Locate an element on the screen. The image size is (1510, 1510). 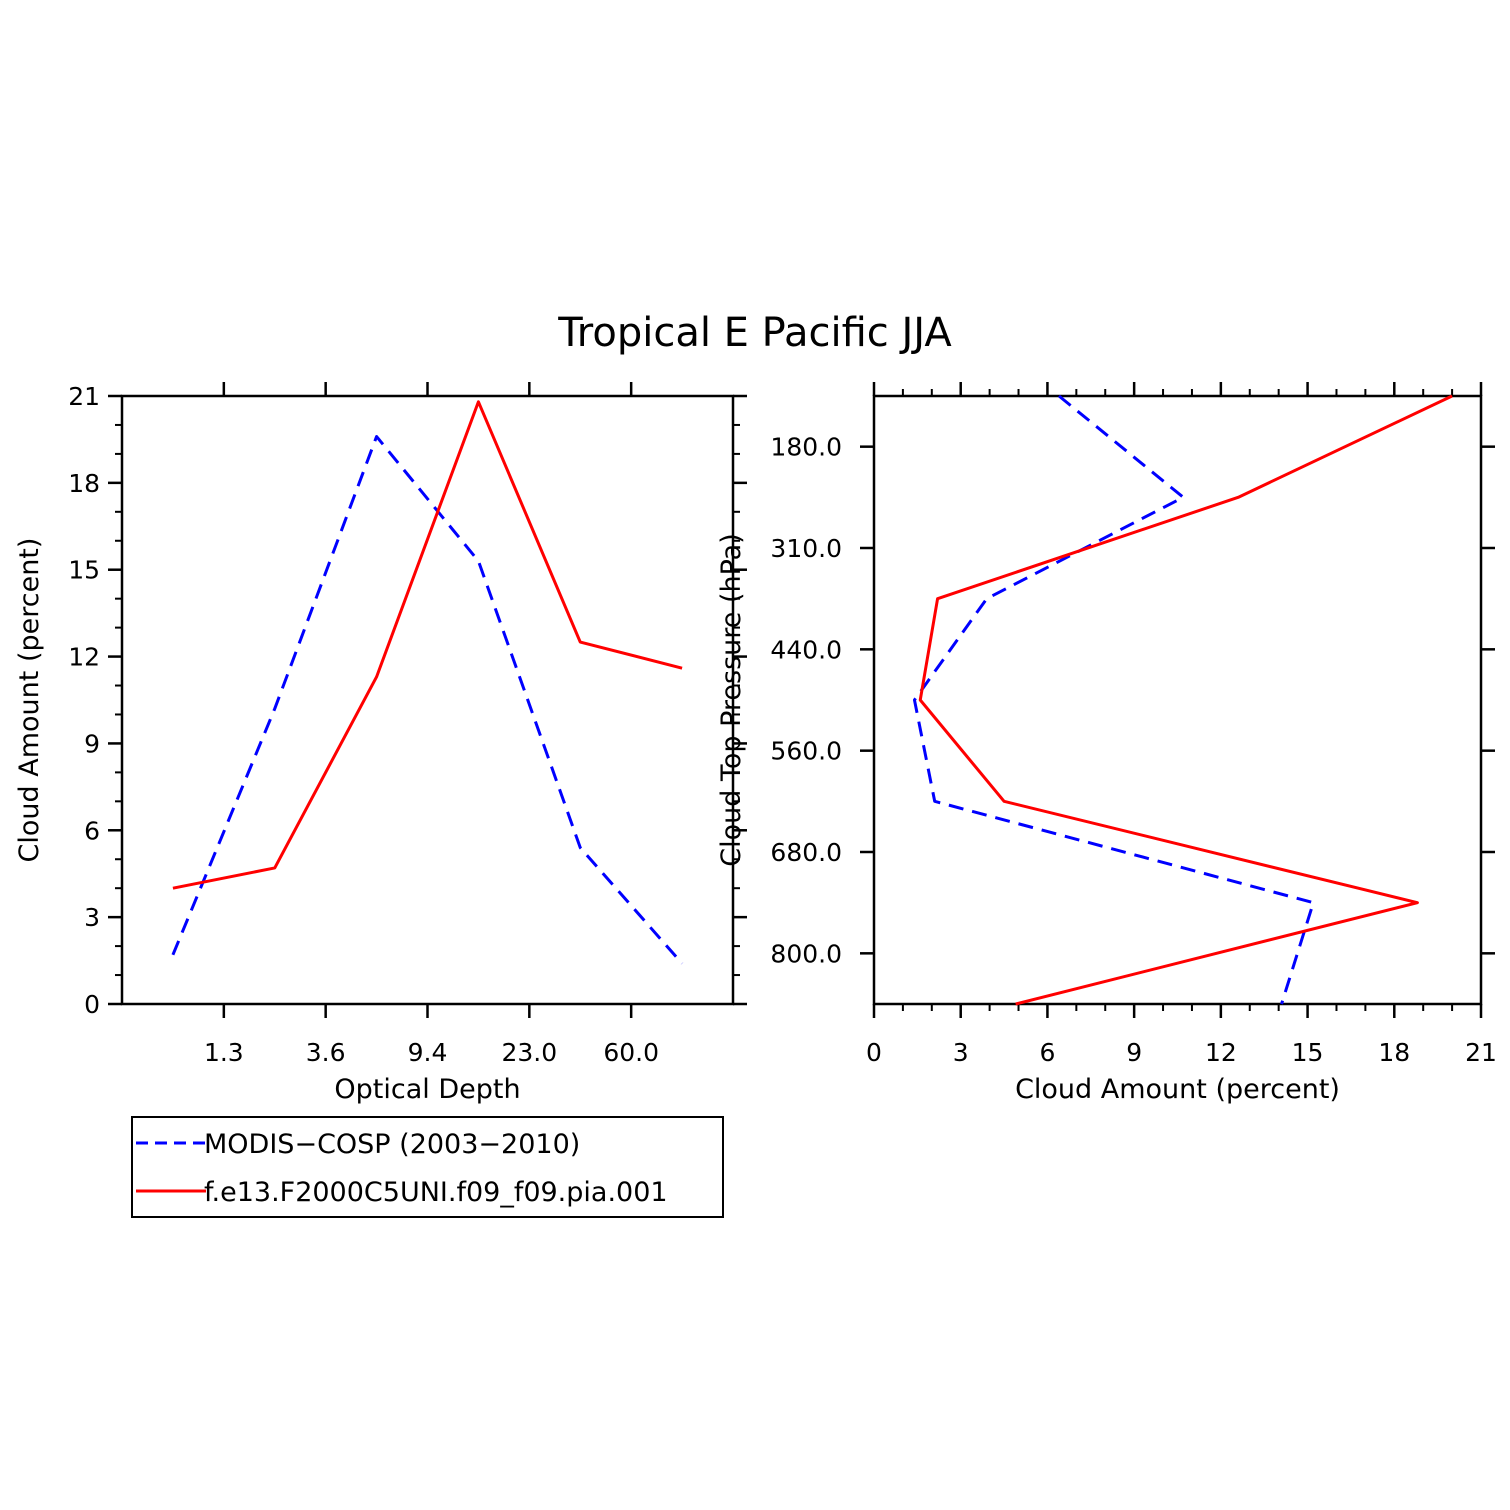
x-tick-label: 23.0 is located at coordinates (529, 1052).